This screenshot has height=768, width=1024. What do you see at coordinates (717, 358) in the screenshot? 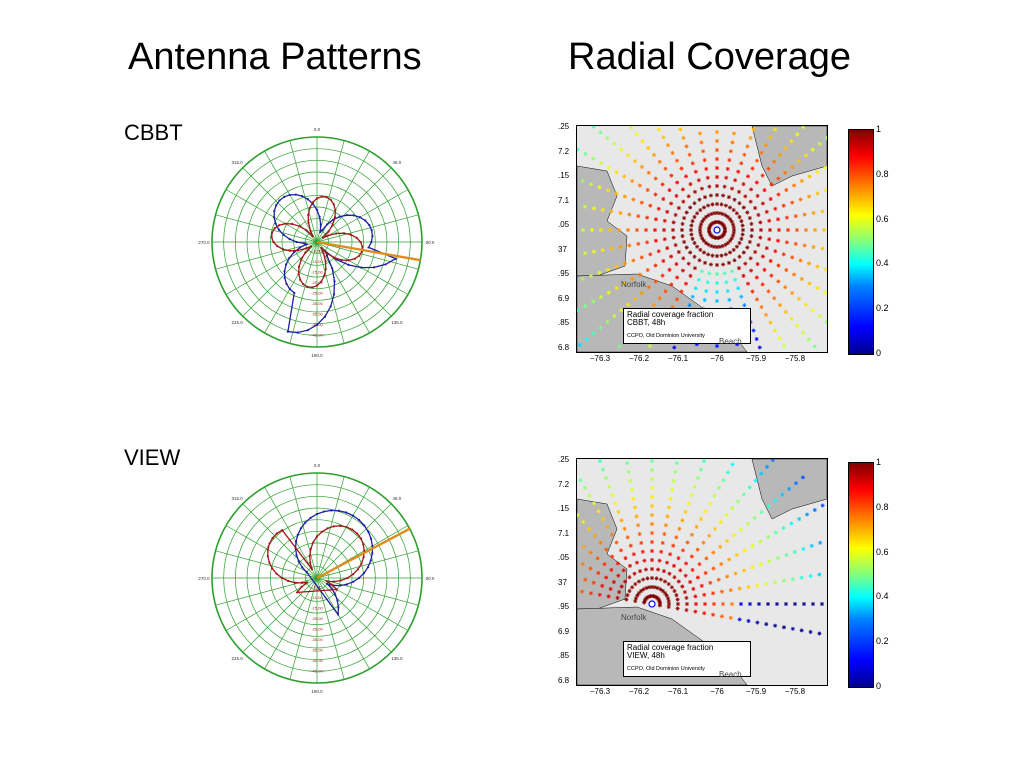
I see `map-x-tick: −76` at bounding box center [717, 358].